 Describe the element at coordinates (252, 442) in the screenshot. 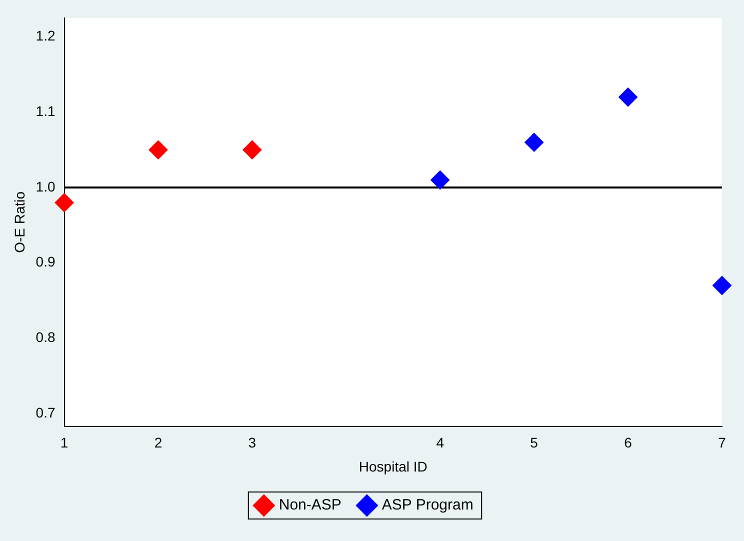

I see `x-tick-label: 3` at that location.